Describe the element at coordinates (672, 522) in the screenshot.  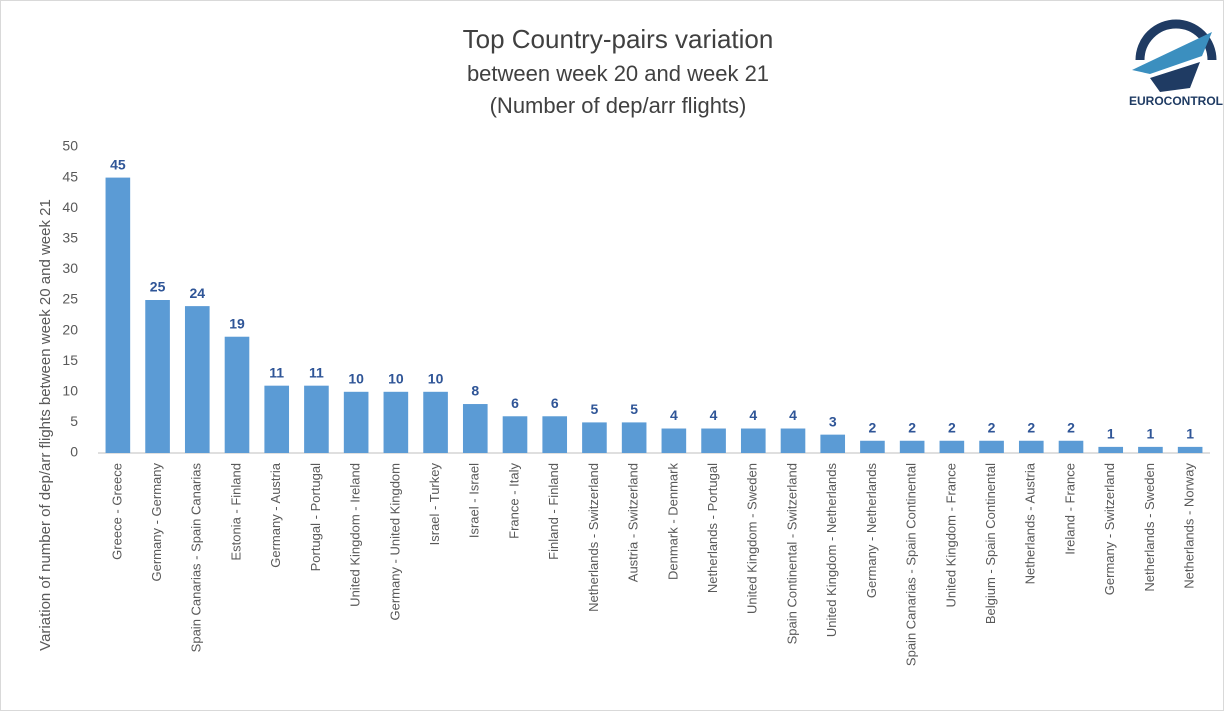
I see `x-tick-label: Denmark - Denmark` at that location.